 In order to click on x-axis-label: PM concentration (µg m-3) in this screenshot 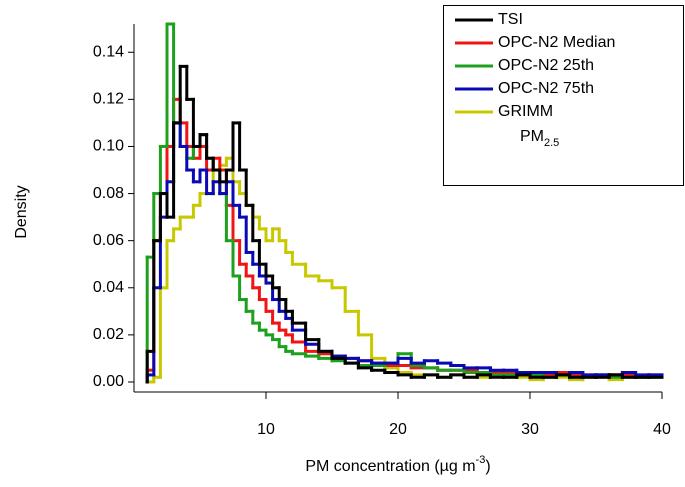, I will do `click(397, 464)`.